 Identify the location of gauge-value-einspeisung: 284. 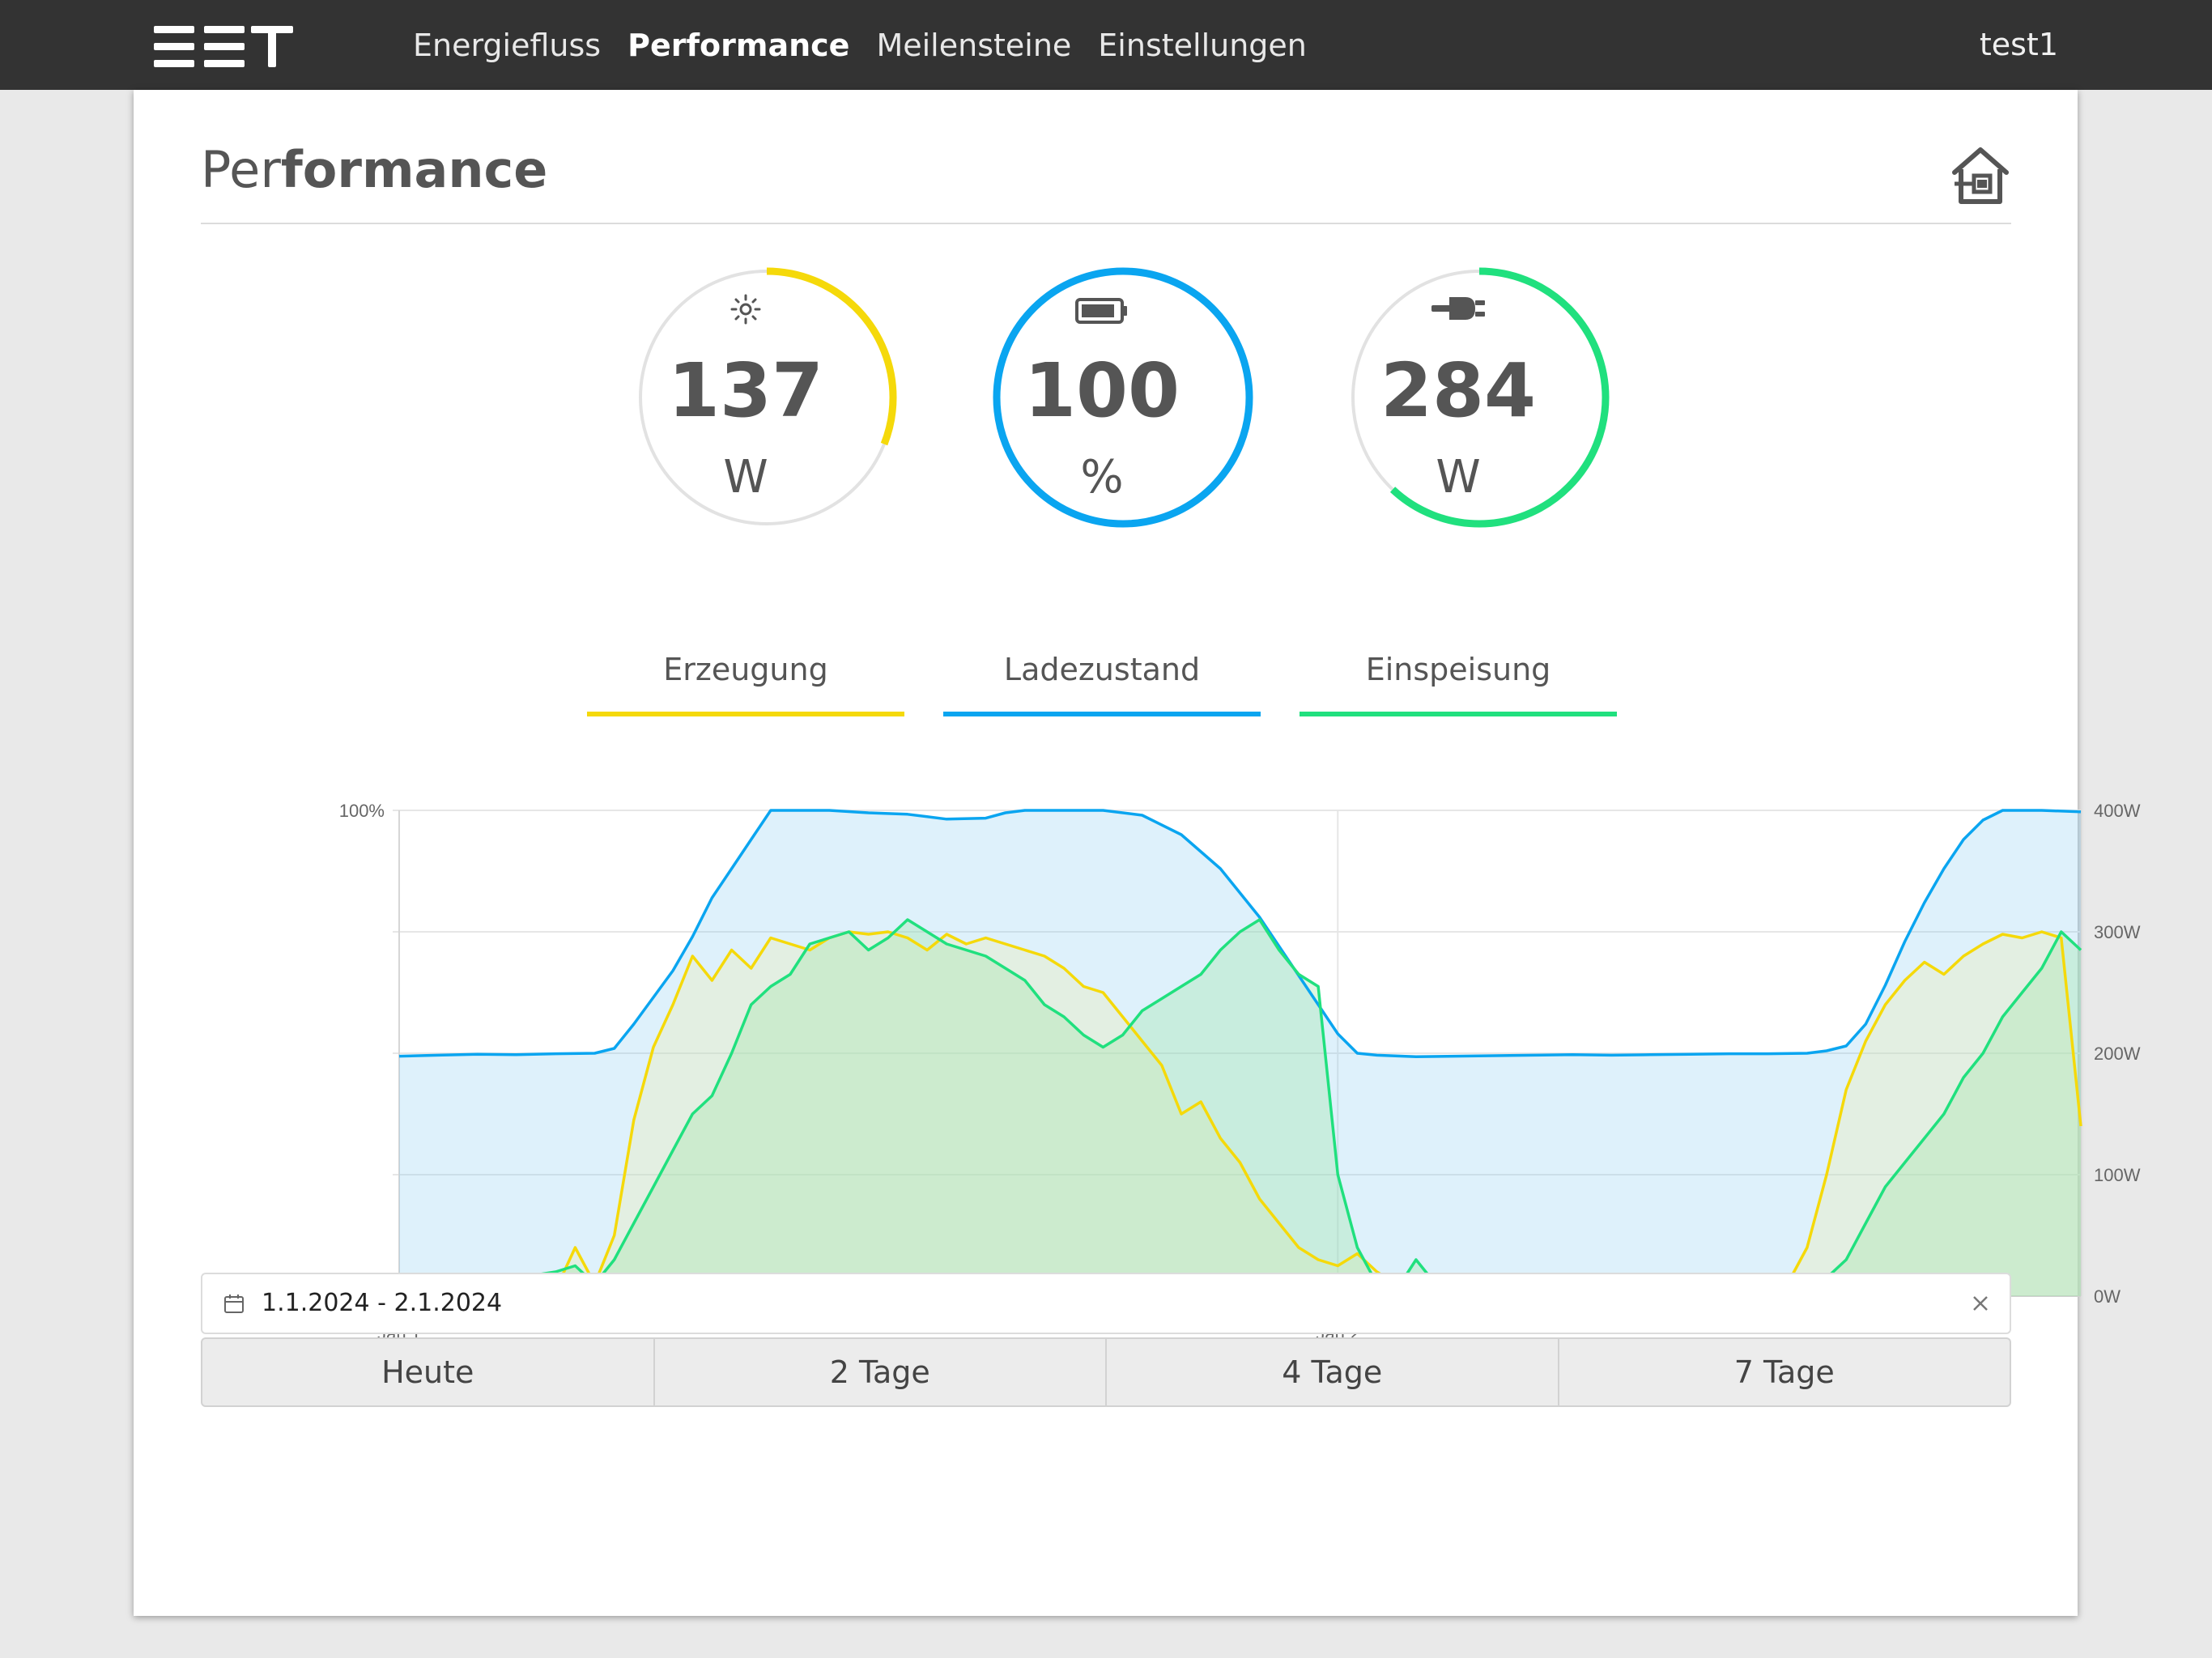
(1458, 390).